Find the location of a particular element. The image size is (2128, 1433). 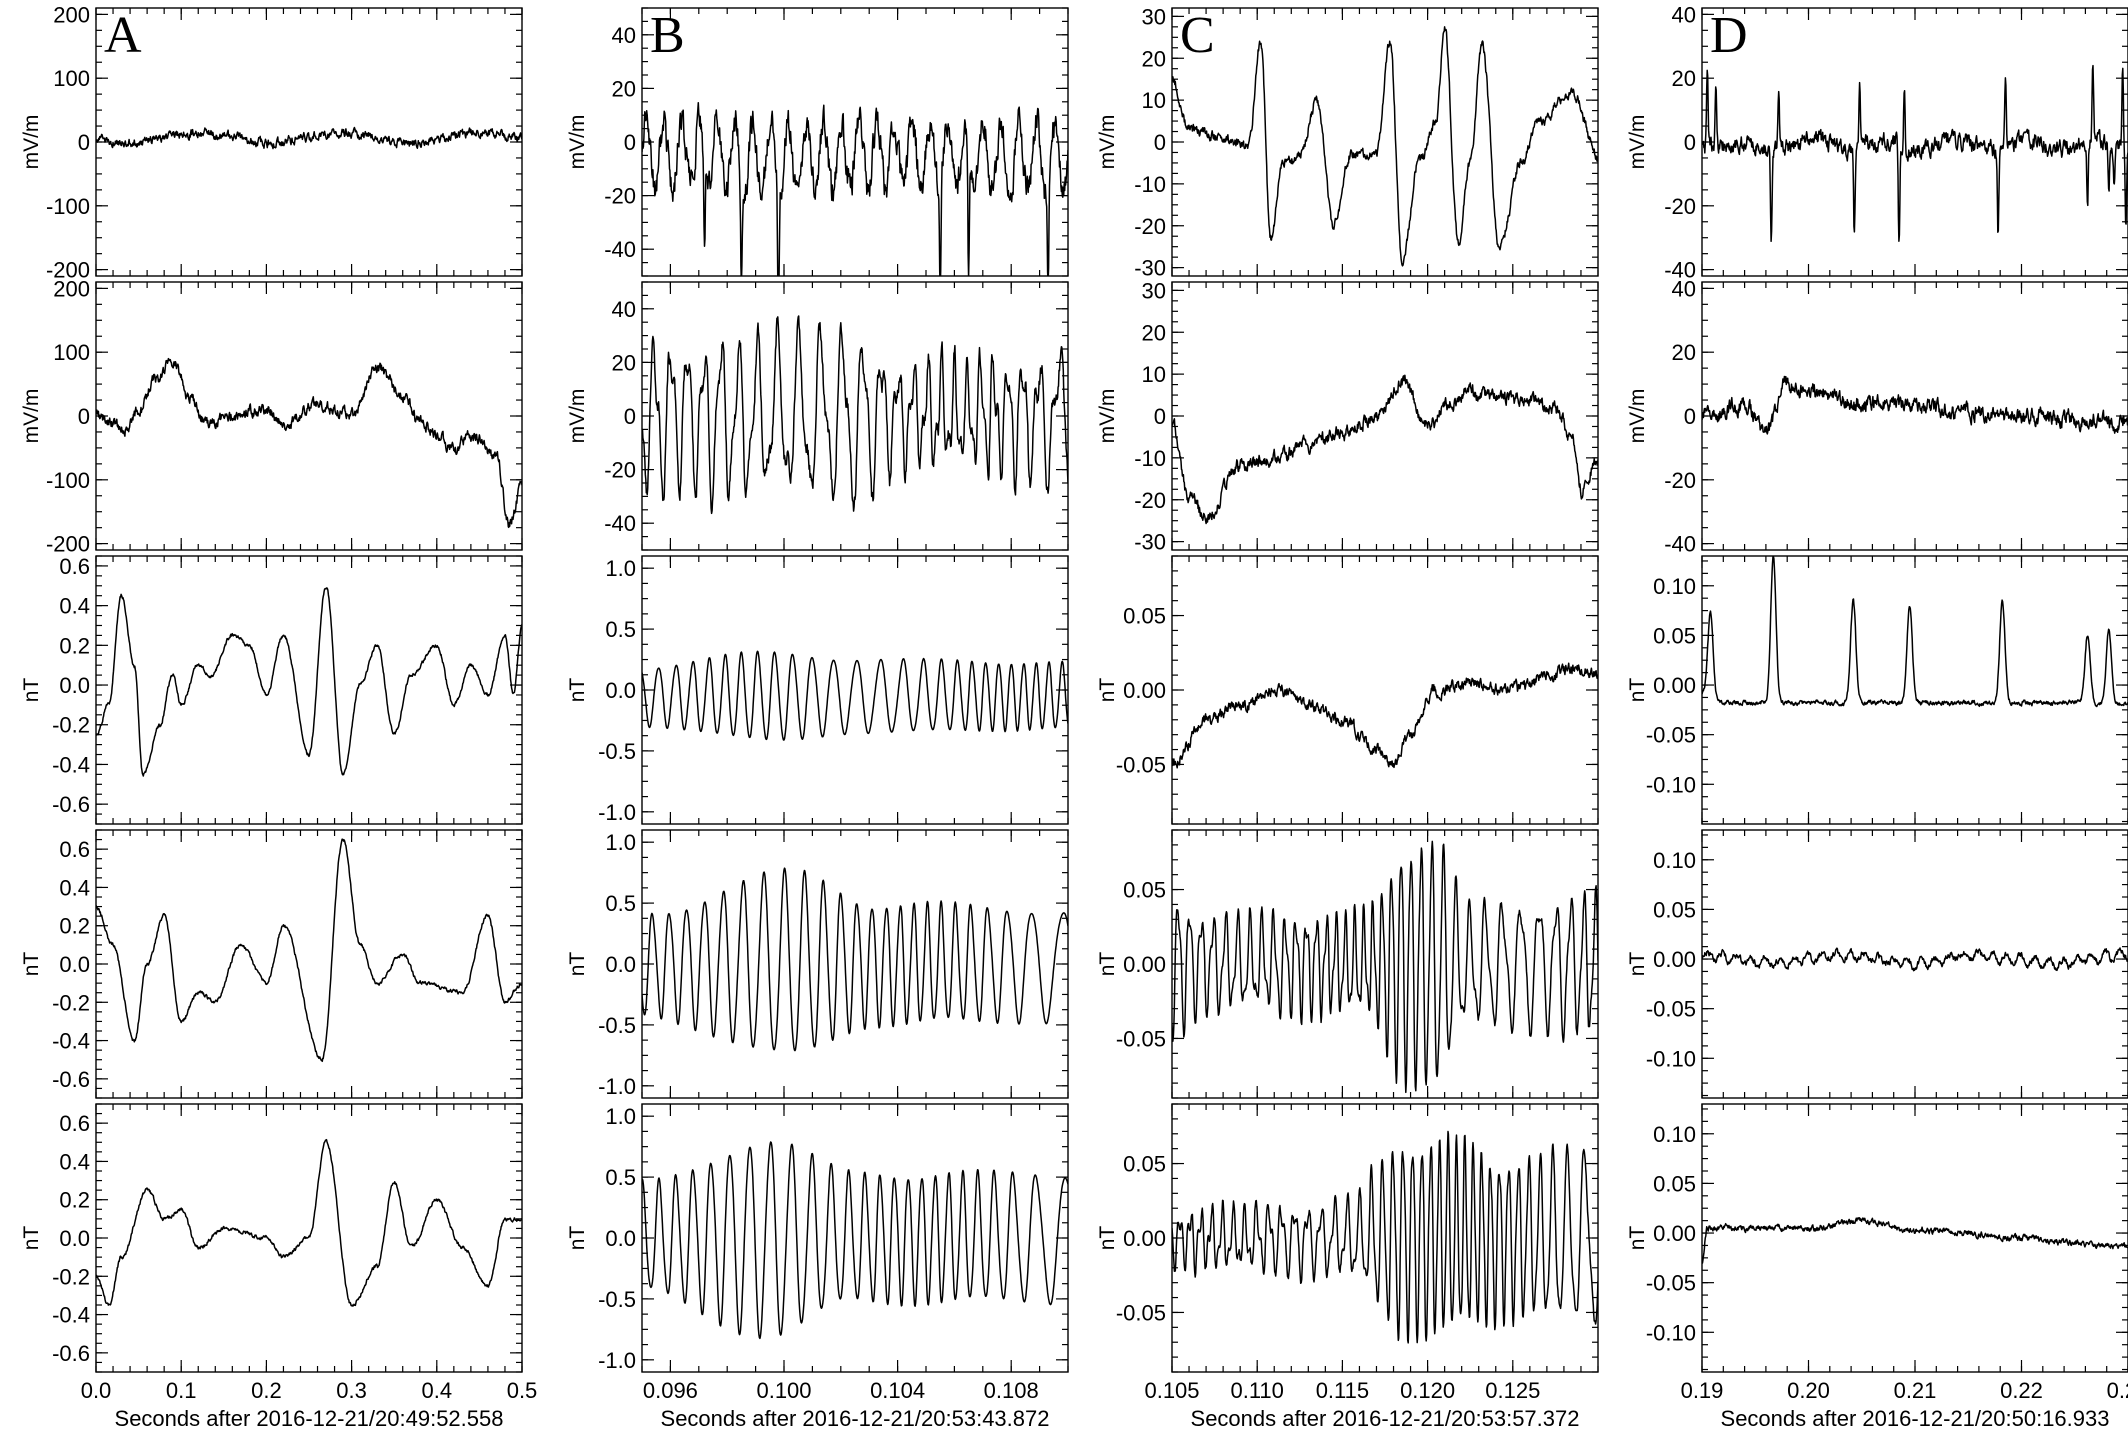

xtick-label-col-a: 0.4 is located at coordinates (437, 1390).